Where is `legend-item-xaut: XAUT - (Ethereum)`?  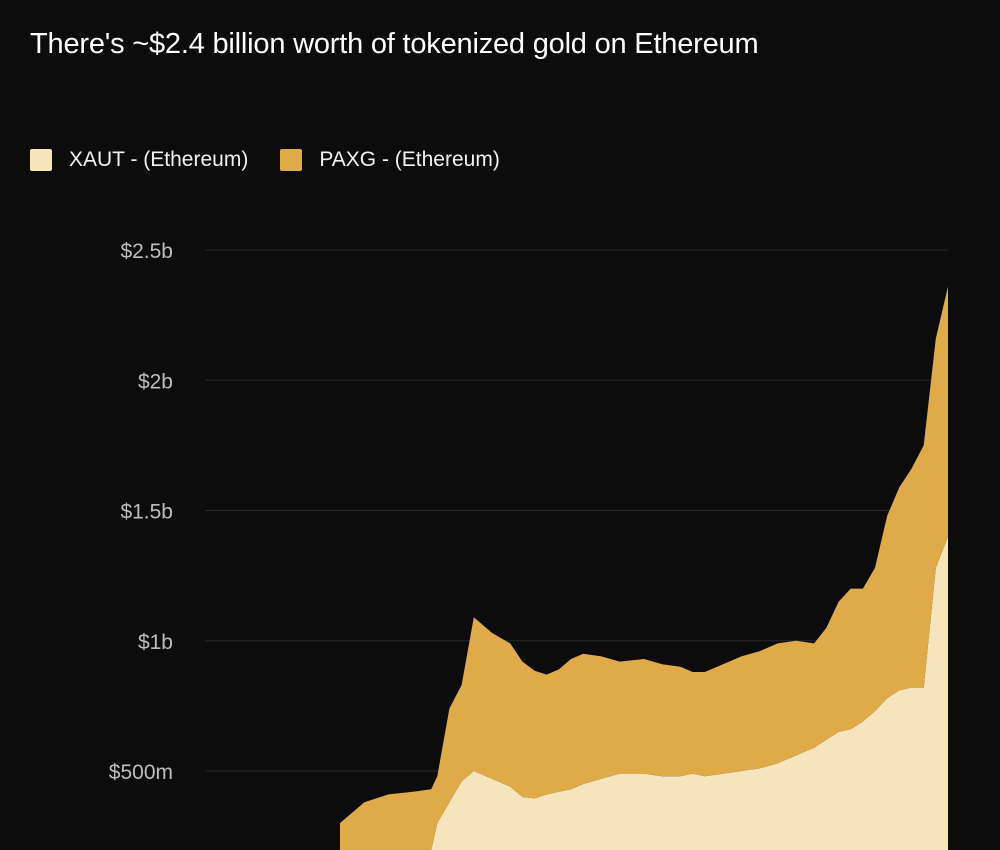
legend-item-xaut: XAUT - (Ethereum) is located at coordinates (139, 160).